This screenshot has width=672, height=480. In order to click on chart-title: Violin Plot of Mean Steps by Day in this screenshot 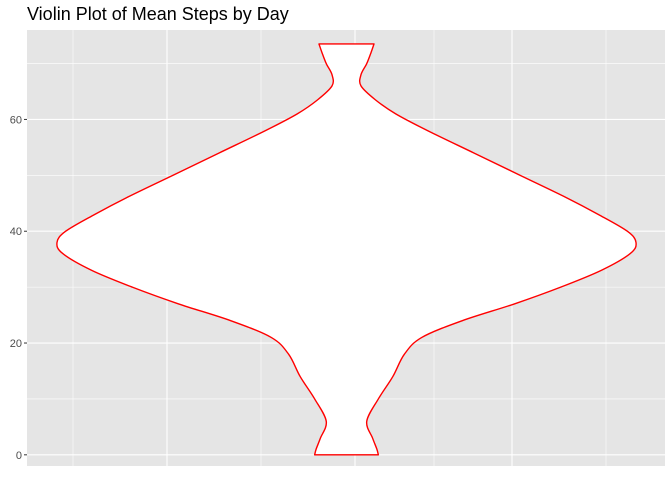, I will do `click(158, 14)`.